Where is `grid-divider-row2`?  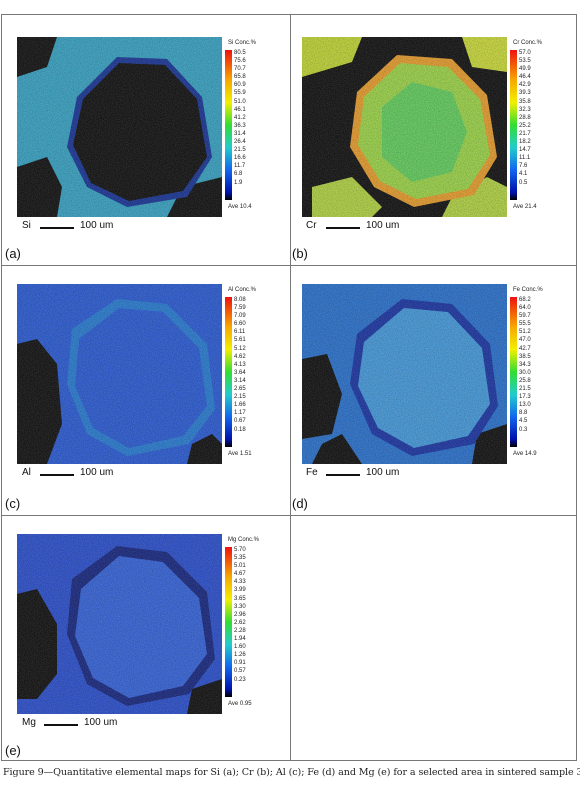
grid-divider-row2 is located at coordinates (289, 515).